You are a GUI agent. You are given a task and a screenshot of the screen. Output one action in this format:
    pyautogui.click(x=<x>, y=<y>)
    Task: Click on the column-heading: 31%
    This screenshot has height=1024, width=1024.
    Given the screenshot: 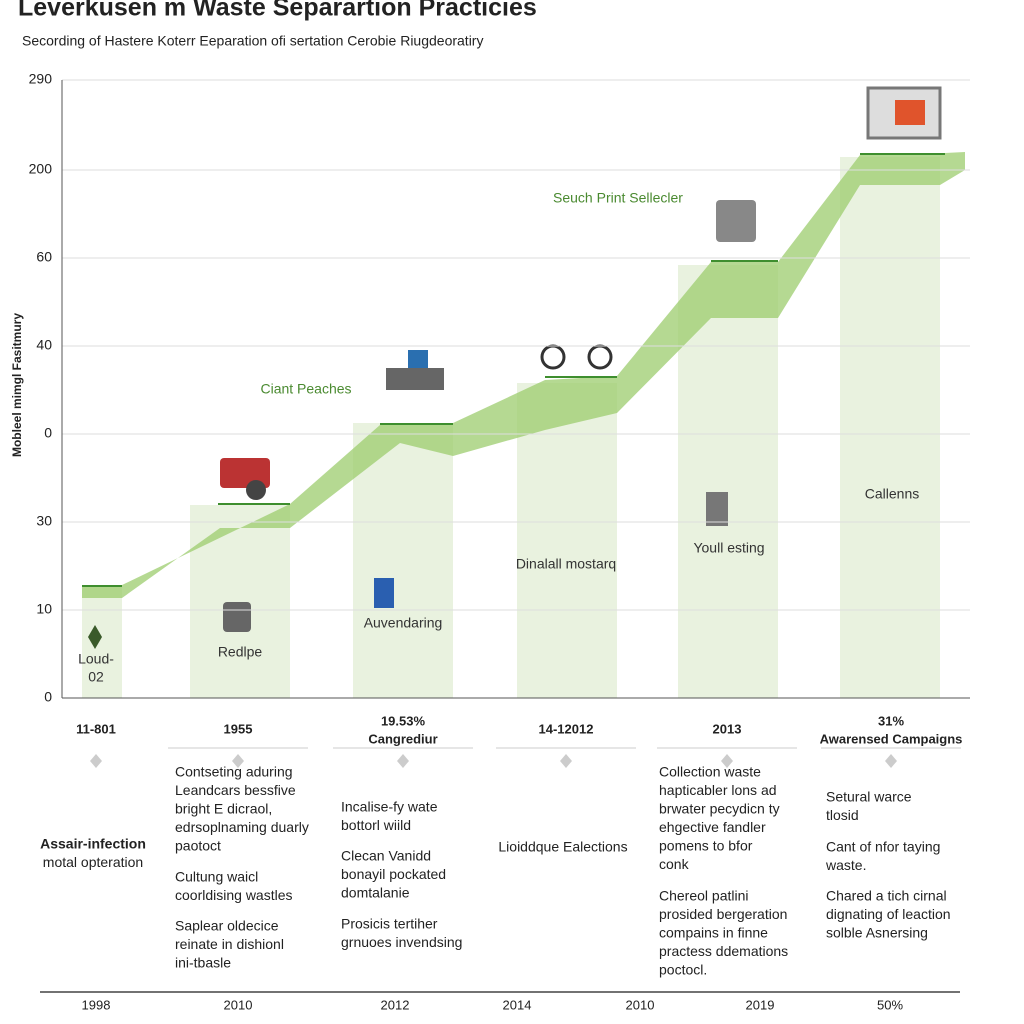 What is the action you would take?
    pyautogui.click(x=891, y=720)
    